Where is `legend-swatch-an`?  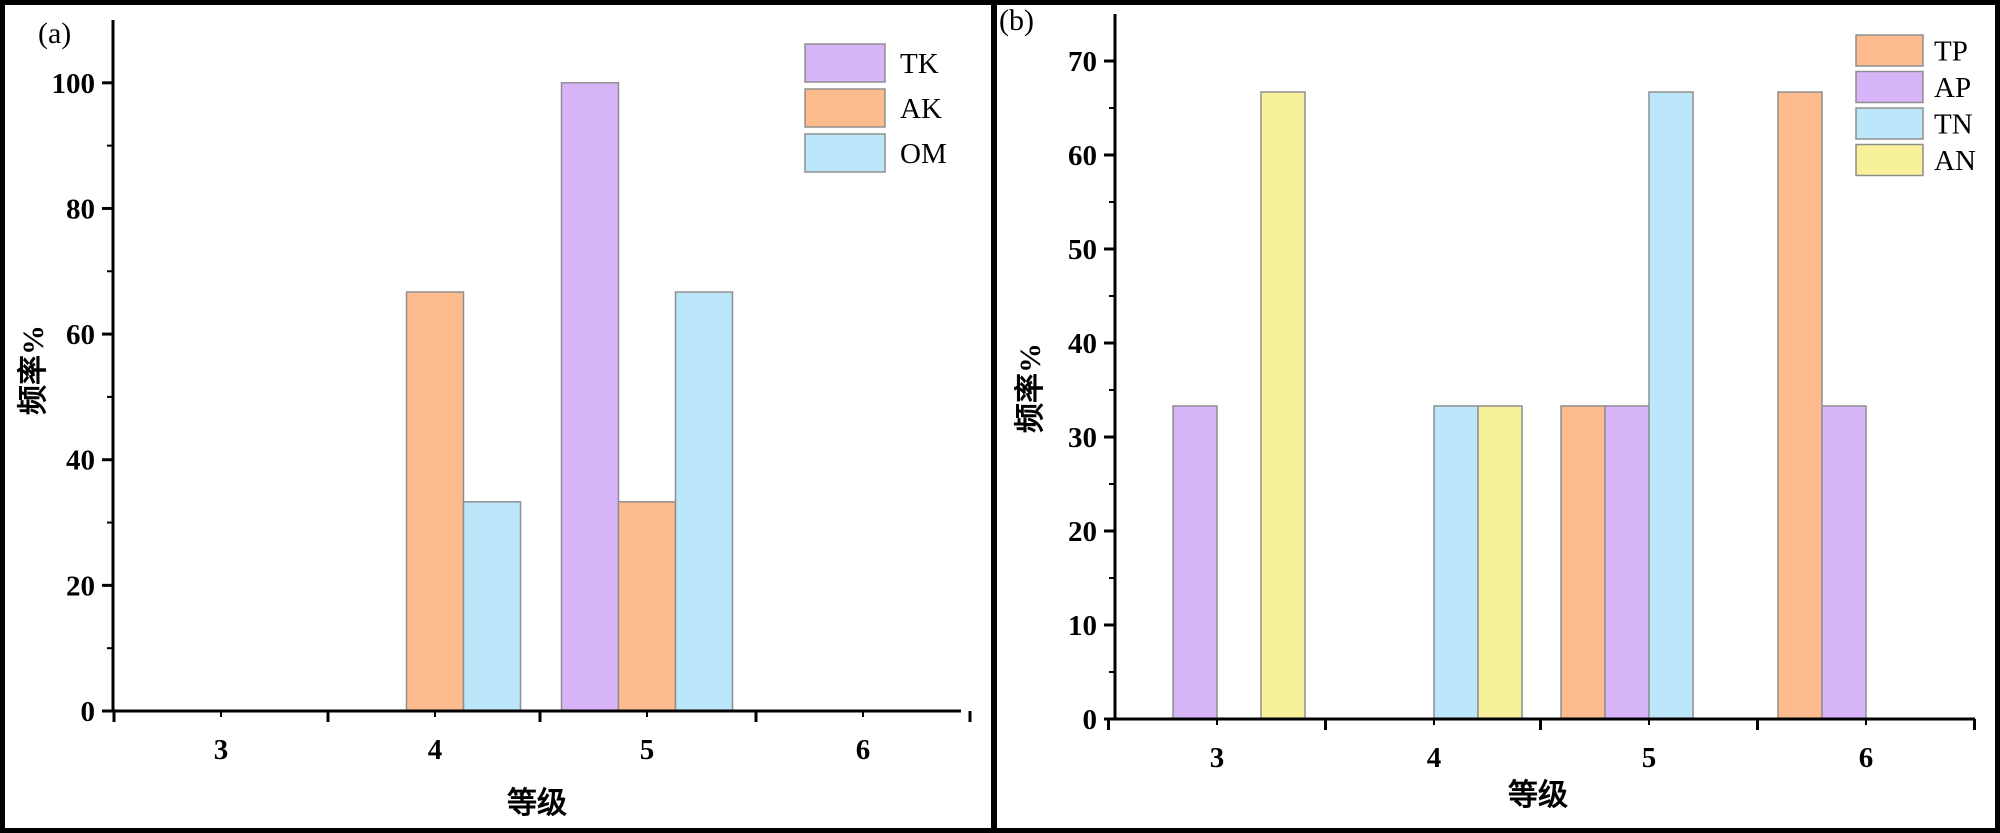
legend-swatch-an is located at coordinates (1889, 160).